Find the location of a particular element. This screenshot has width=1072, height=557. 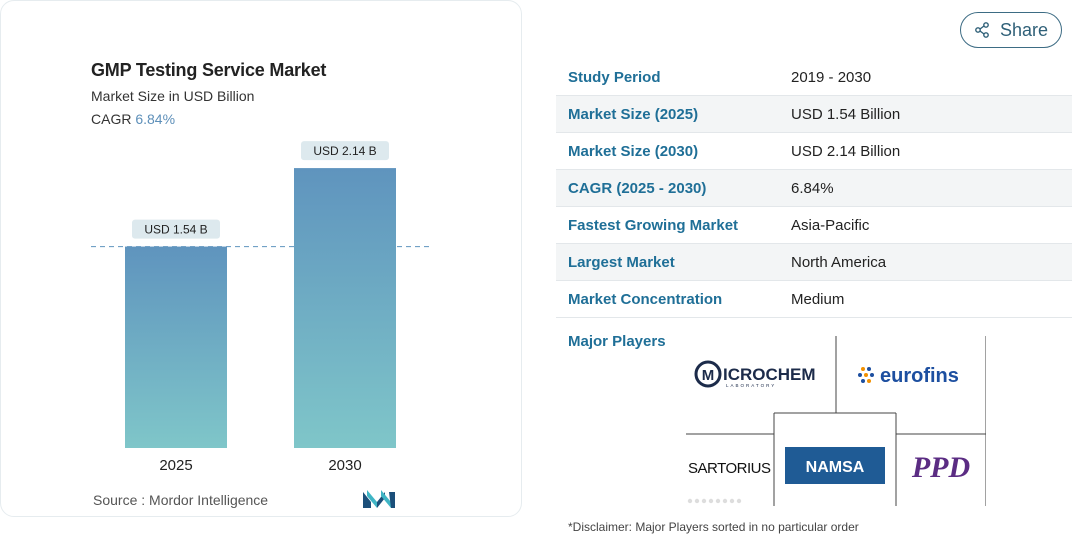

row-value: Medium is located at coordinates (818, 299).